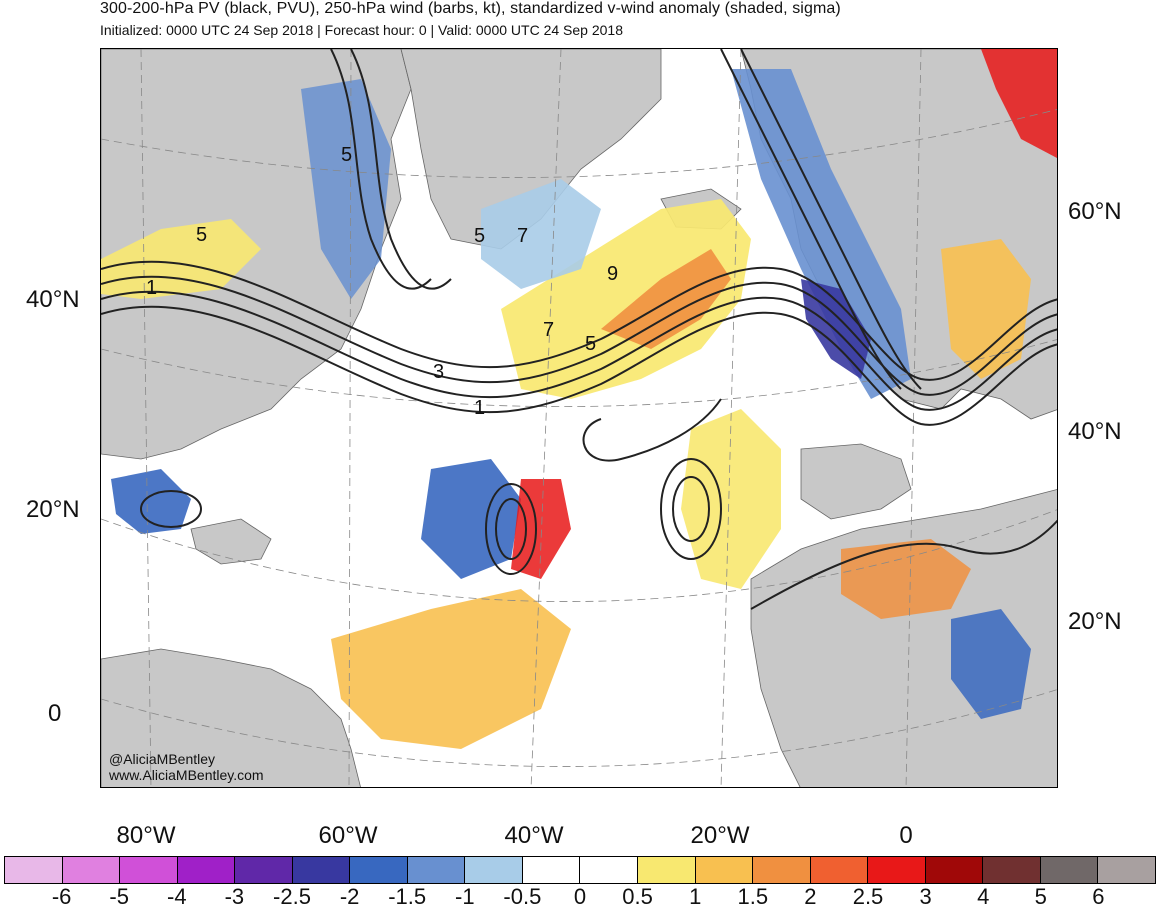 Image resolution: width=1160 pixels, height=912 pixels. What do you see at coordinates (906, 835) in the screenshot?
I see `lon-label: 0` at bounding box center [906, 835].